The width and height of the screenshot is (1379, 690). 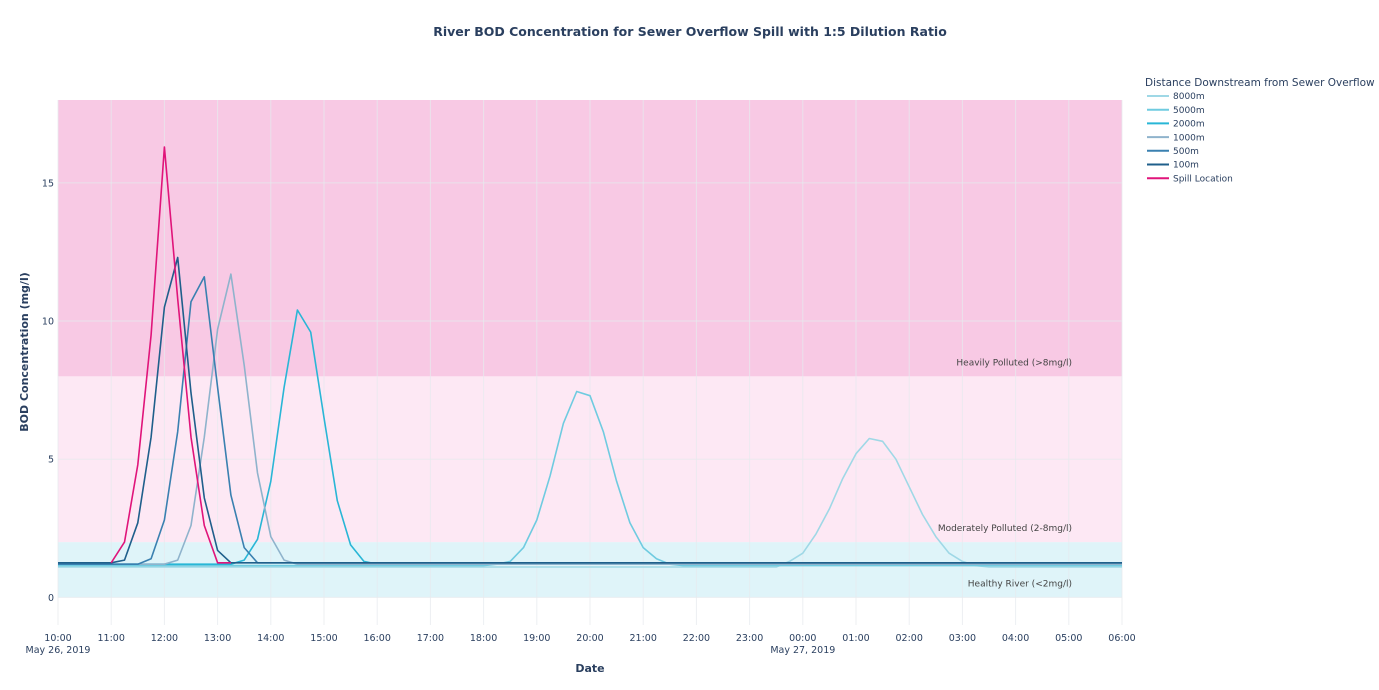 What do you see at coordinates (111, 638) in the screenshot?
I see `x-tick-label: 11:00` at bounding box center [111, 638].